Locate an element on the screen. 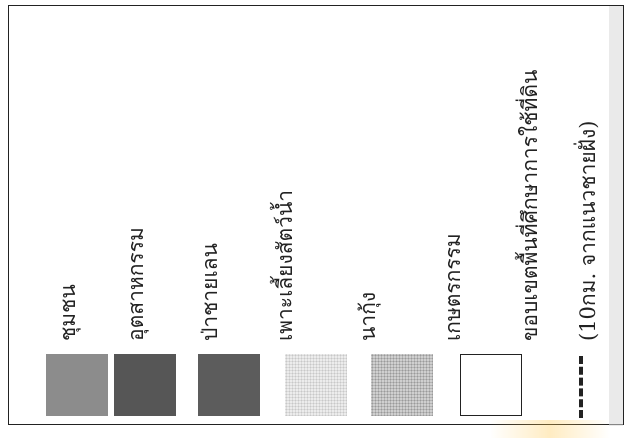 The height and width of the screenshot is (442, 634). watermark is located at coordinates (550, 429).